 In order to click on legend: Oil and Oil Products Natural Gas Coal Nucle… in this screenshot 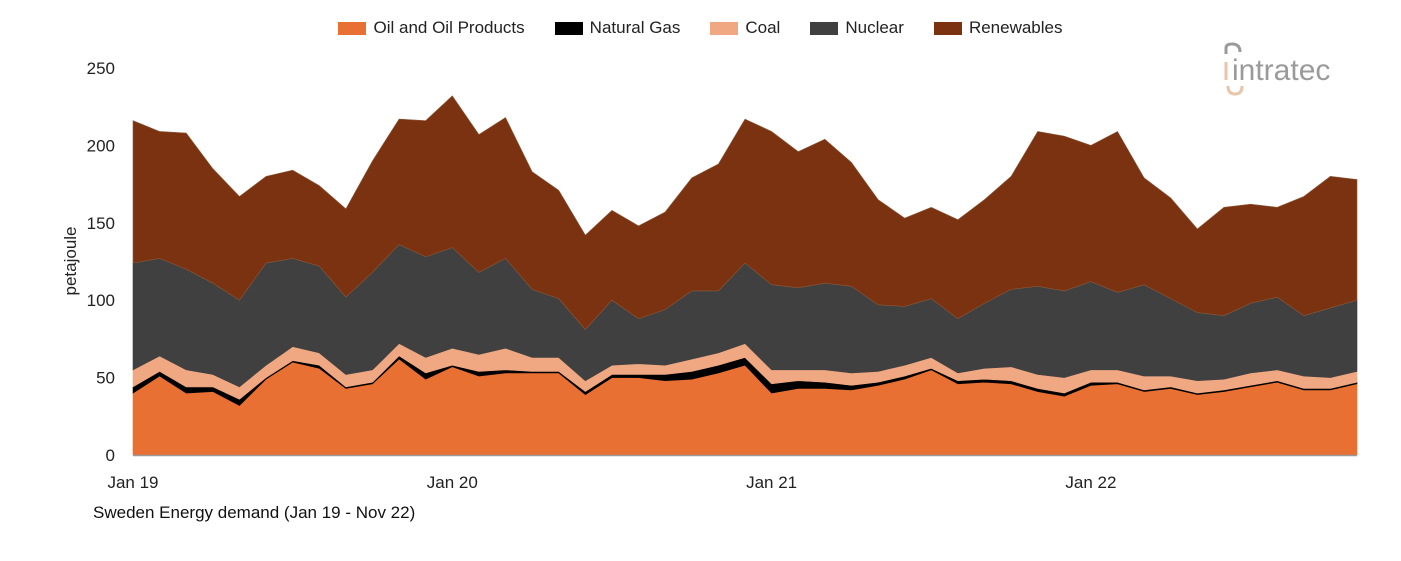, I will do `click(700, 28)`.